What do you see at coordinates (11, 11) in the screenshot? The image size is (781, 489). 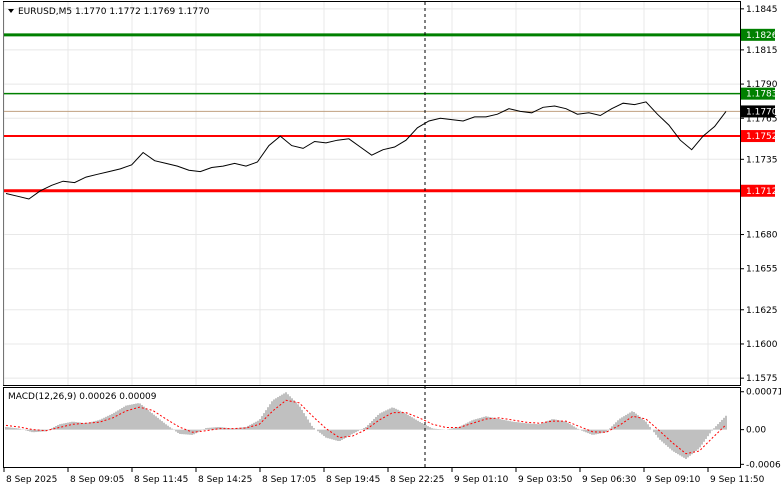 I see `dropdown-arrow-icon` at bounding box center [11, 11].